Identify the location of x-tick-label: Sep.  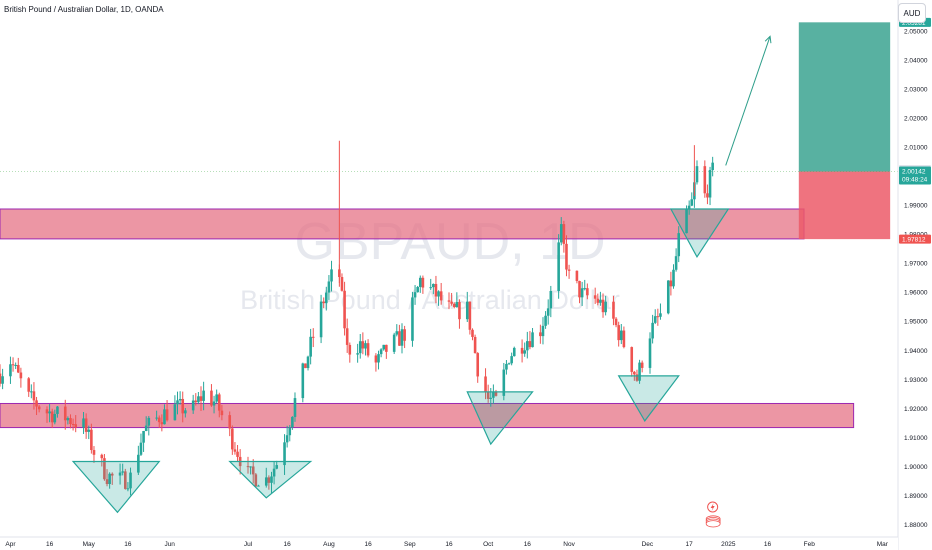
(410, 544).